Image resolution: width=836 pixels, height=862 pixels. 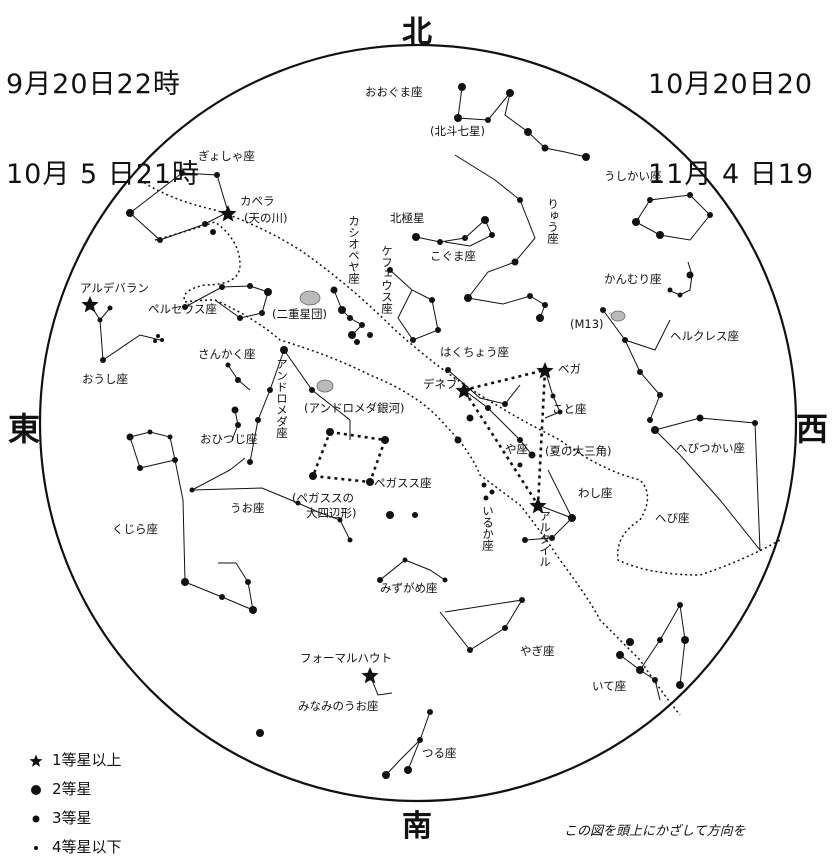 I want to click on star-deneb, so click(x=464, y=390).